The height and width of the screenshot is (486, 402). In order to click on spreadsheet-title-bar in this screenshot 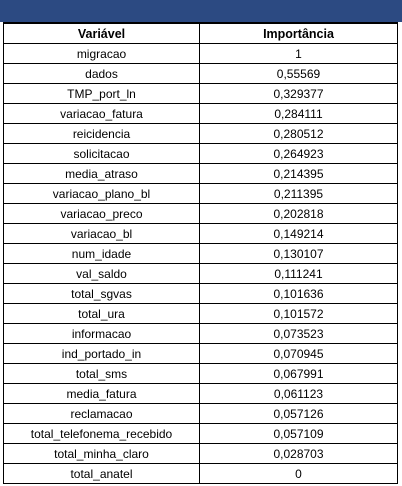, I will do `click(201, 11)`.